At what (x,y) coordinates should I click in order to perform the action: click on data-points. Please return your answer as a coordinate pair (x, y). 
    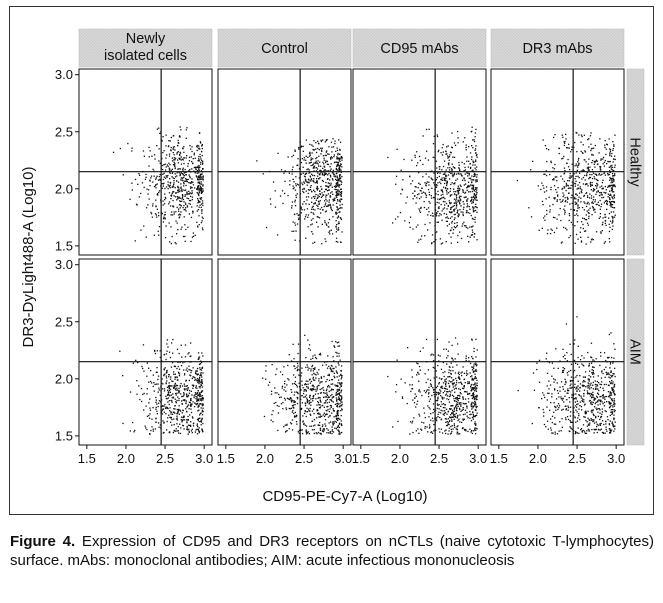
    Looking at the image, I should click on (566, 188).